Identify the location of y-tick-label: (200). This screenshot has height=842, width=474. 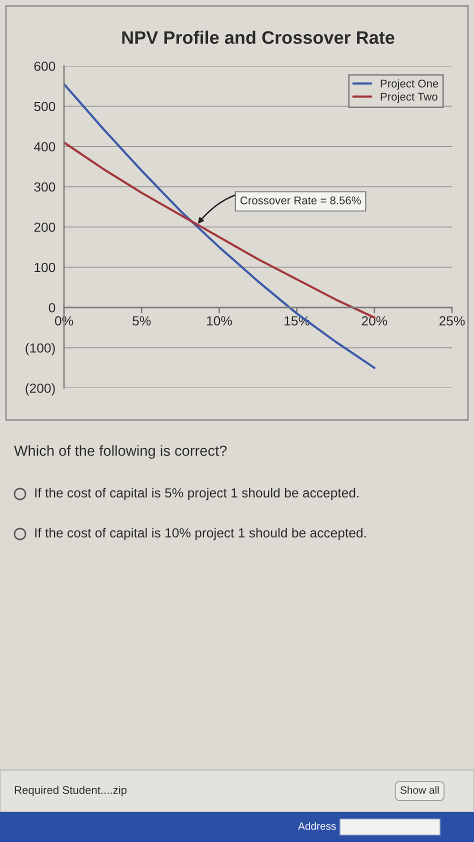
(40, 389).